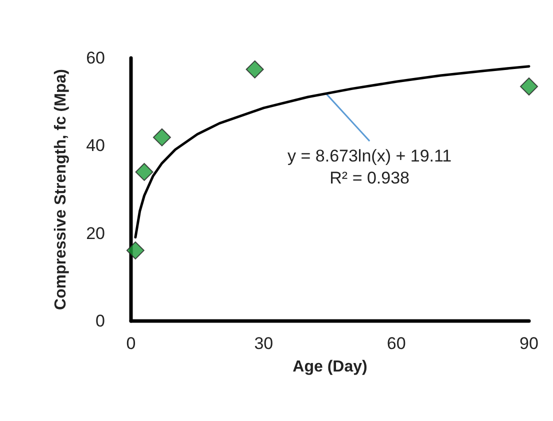  I want to click on y-tick-label: 60, so click(95, 58).